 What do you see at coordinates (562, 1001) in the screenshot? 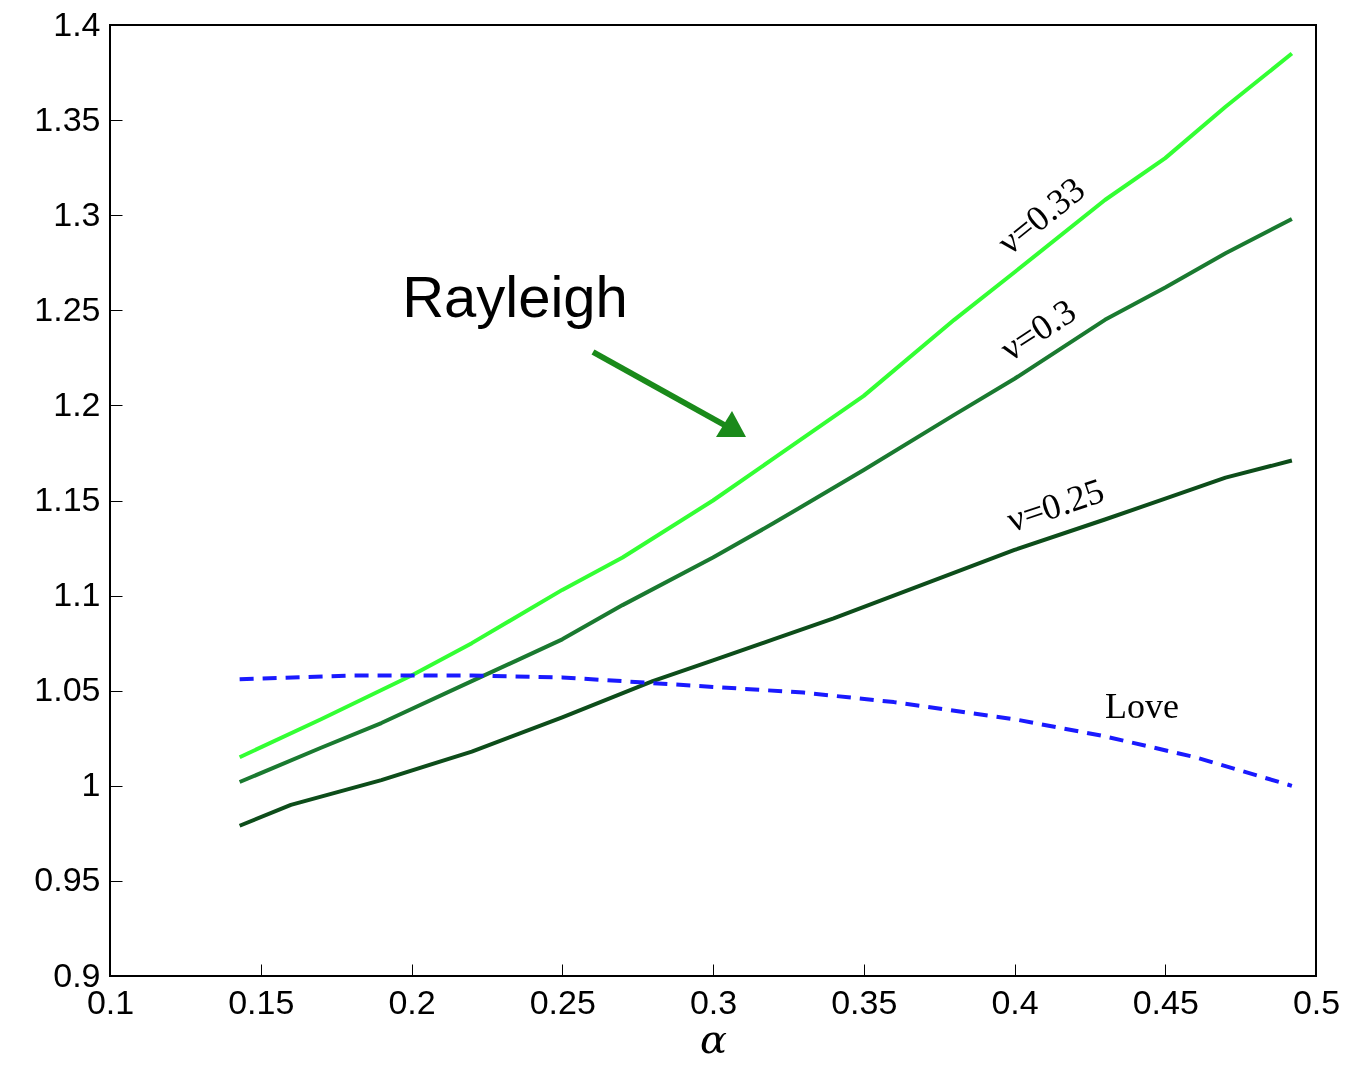
I see `x-tick-label: 0.25` at bounding box center [562, 1001].